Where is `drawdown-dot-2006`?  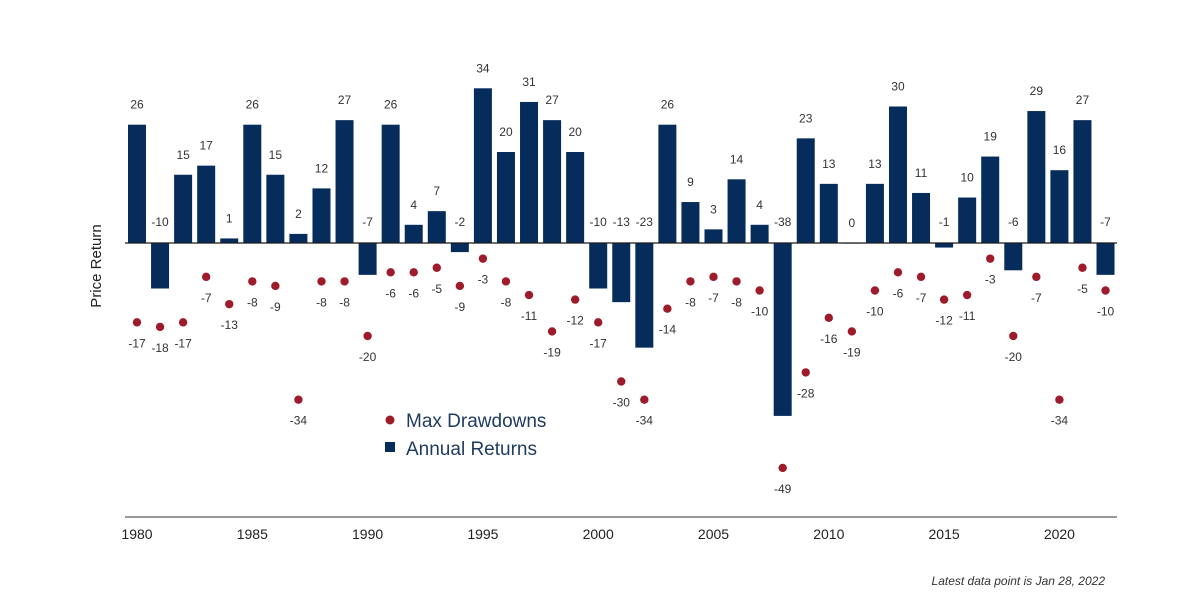 drawdown-dot-2006 is located at coordinates (736, 281).